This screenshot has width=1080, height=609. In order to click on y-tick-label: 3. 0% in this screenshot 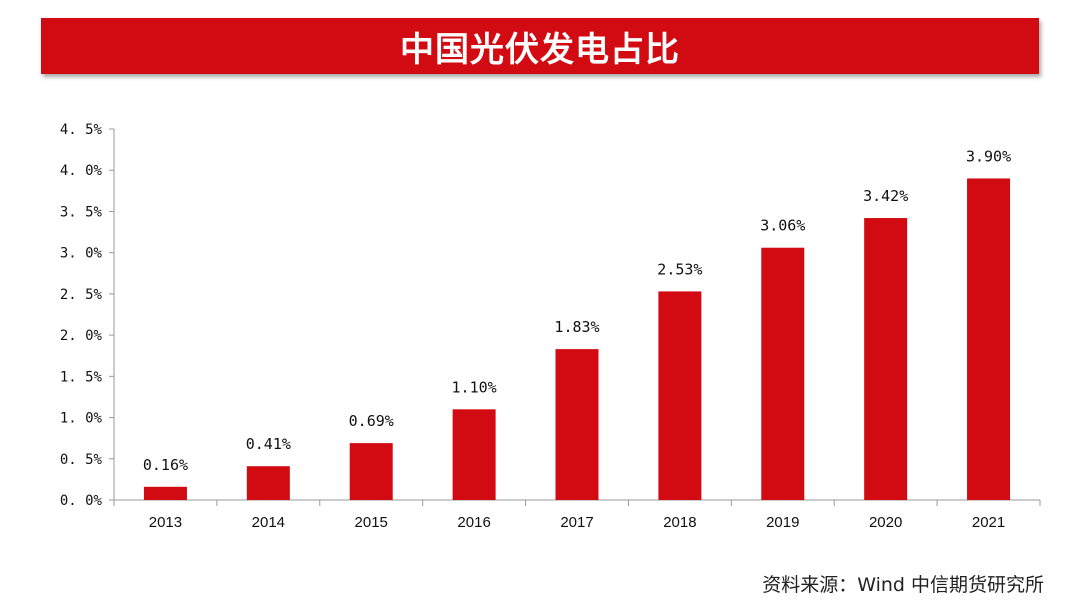, I will do `click(81, 254)`.